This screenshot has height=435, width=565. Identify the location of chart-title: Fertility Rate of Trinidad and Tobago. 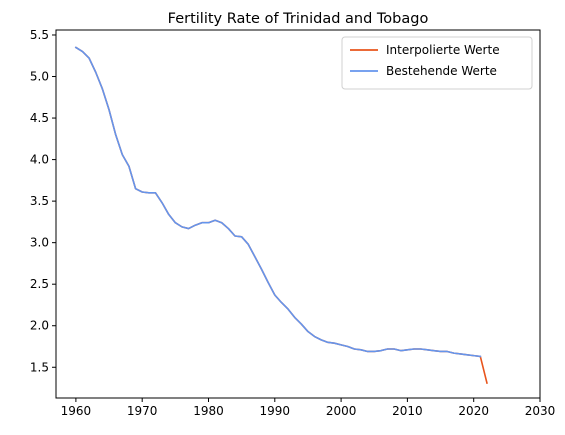
(298, 19).